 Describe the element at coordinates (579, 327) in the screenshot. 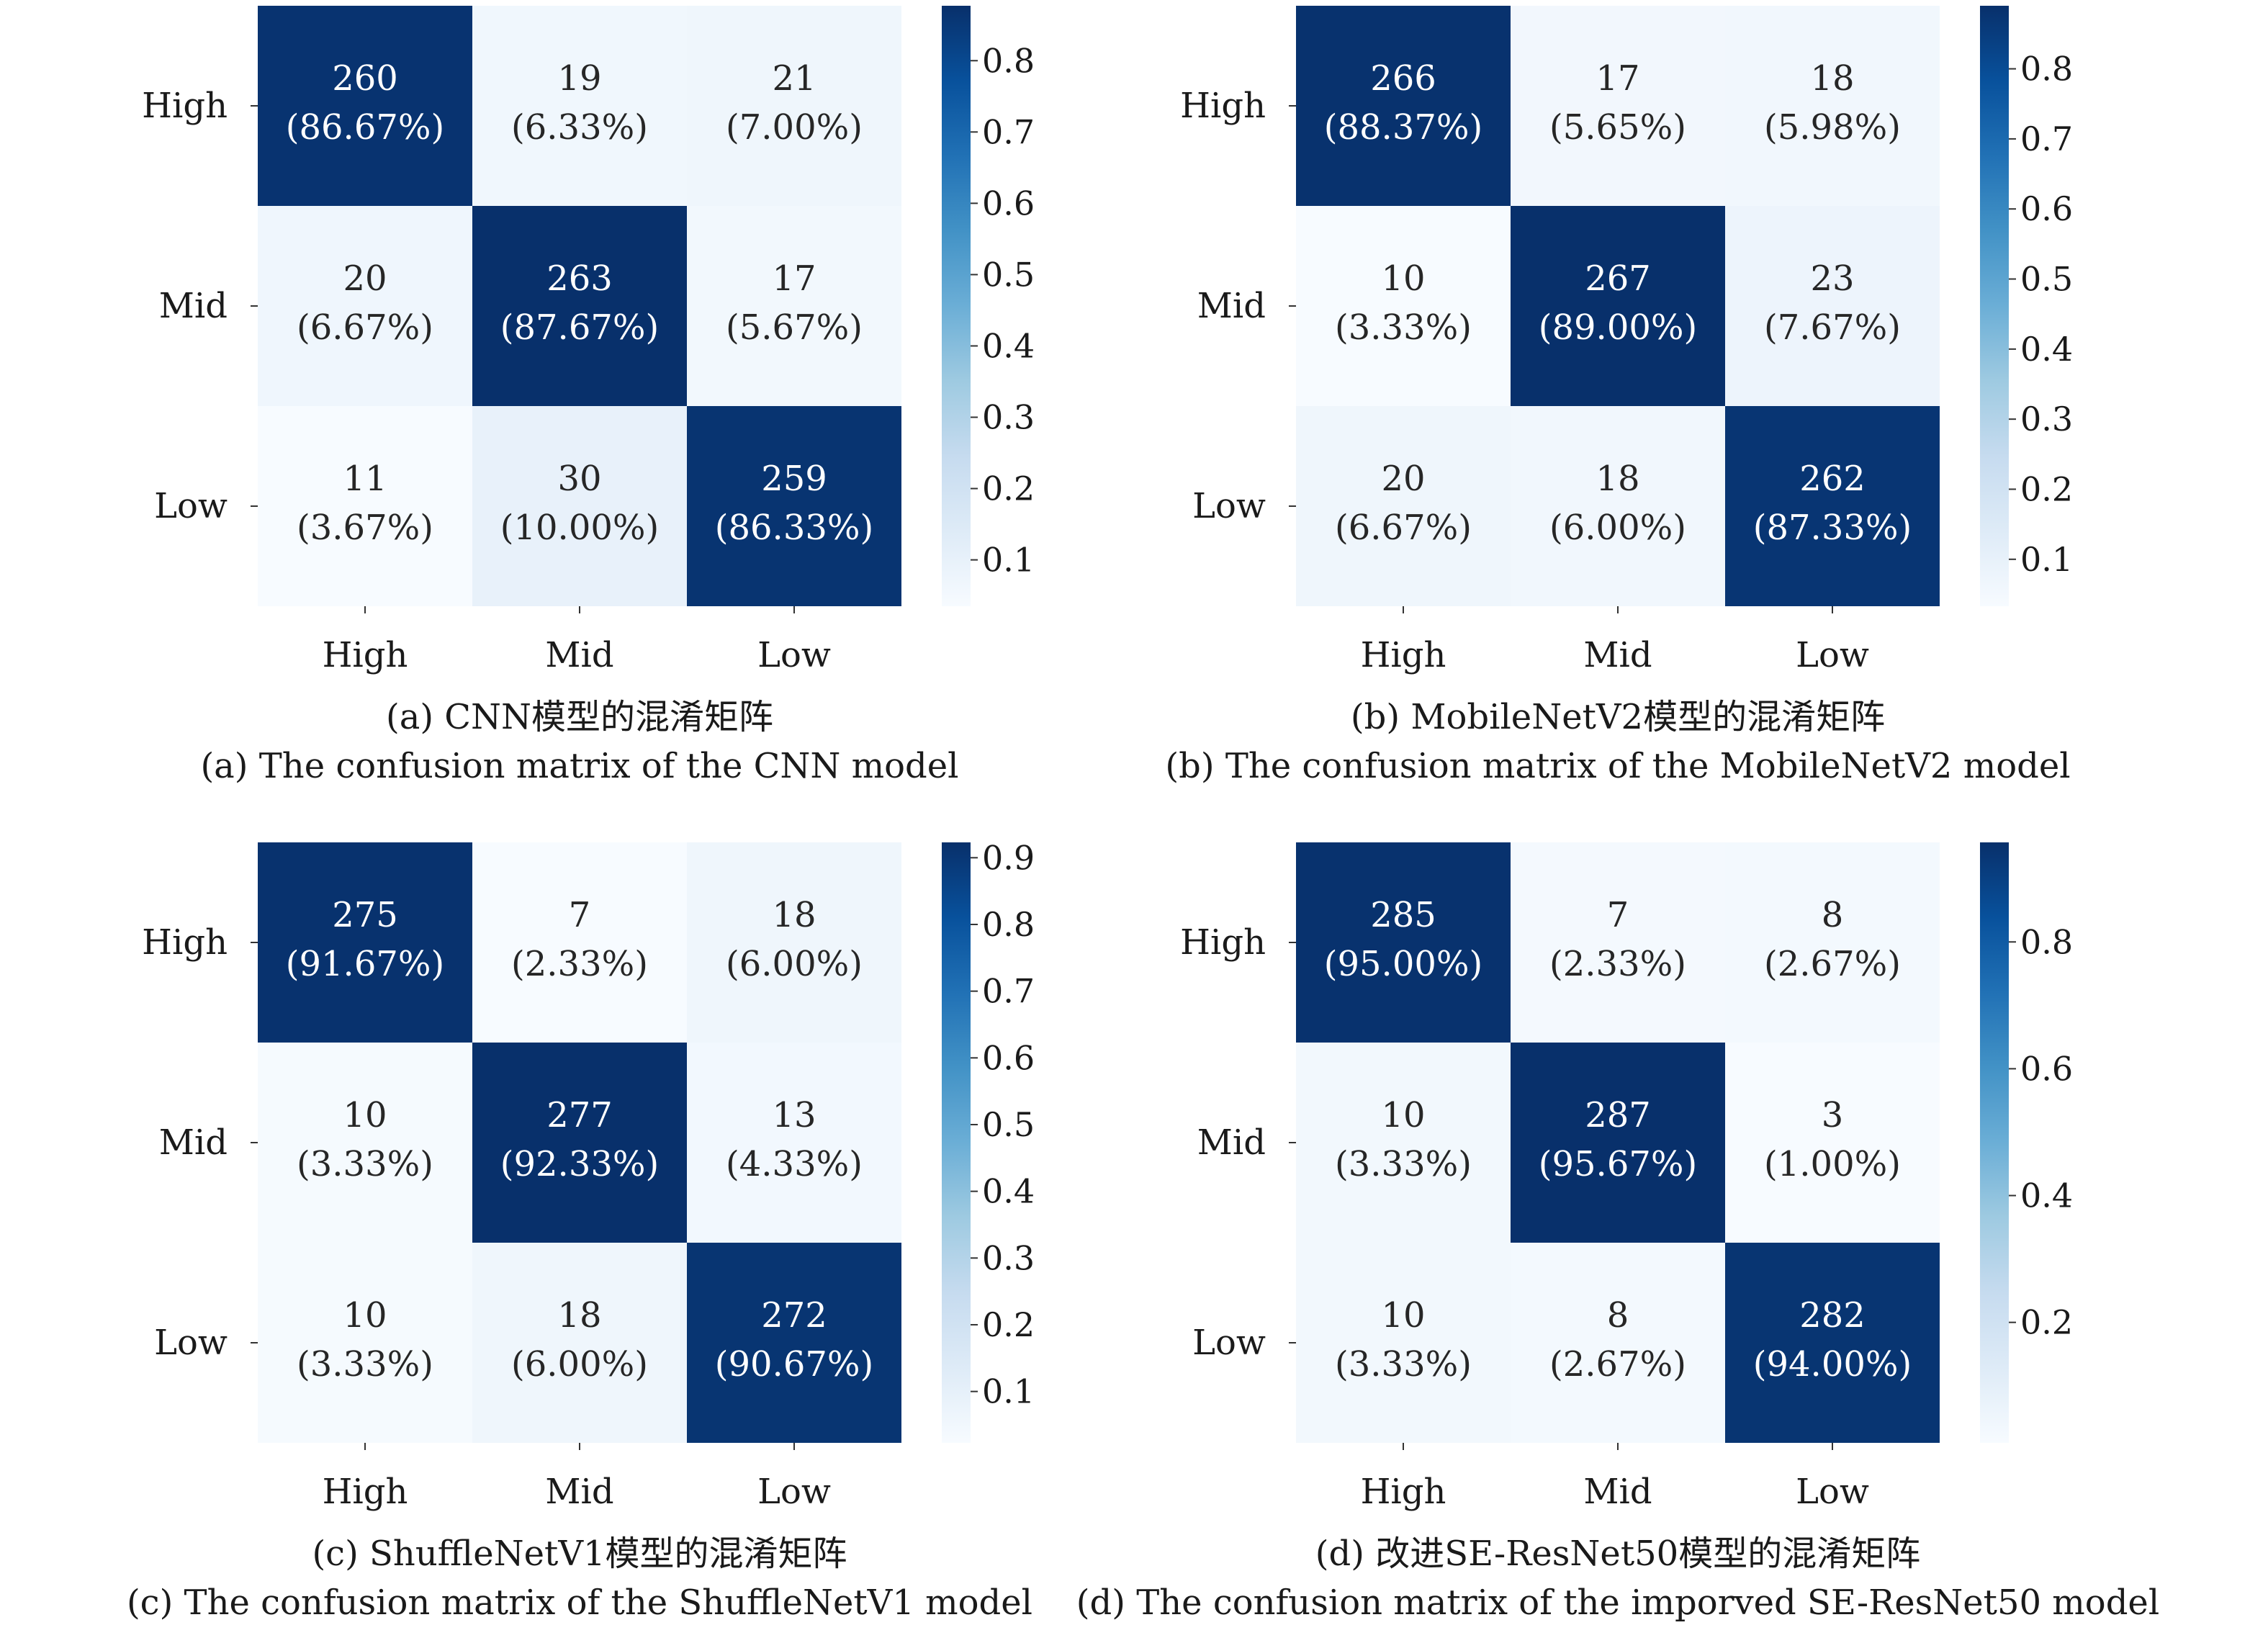

I see `cell-percent-label: (87.67%)` at that location.